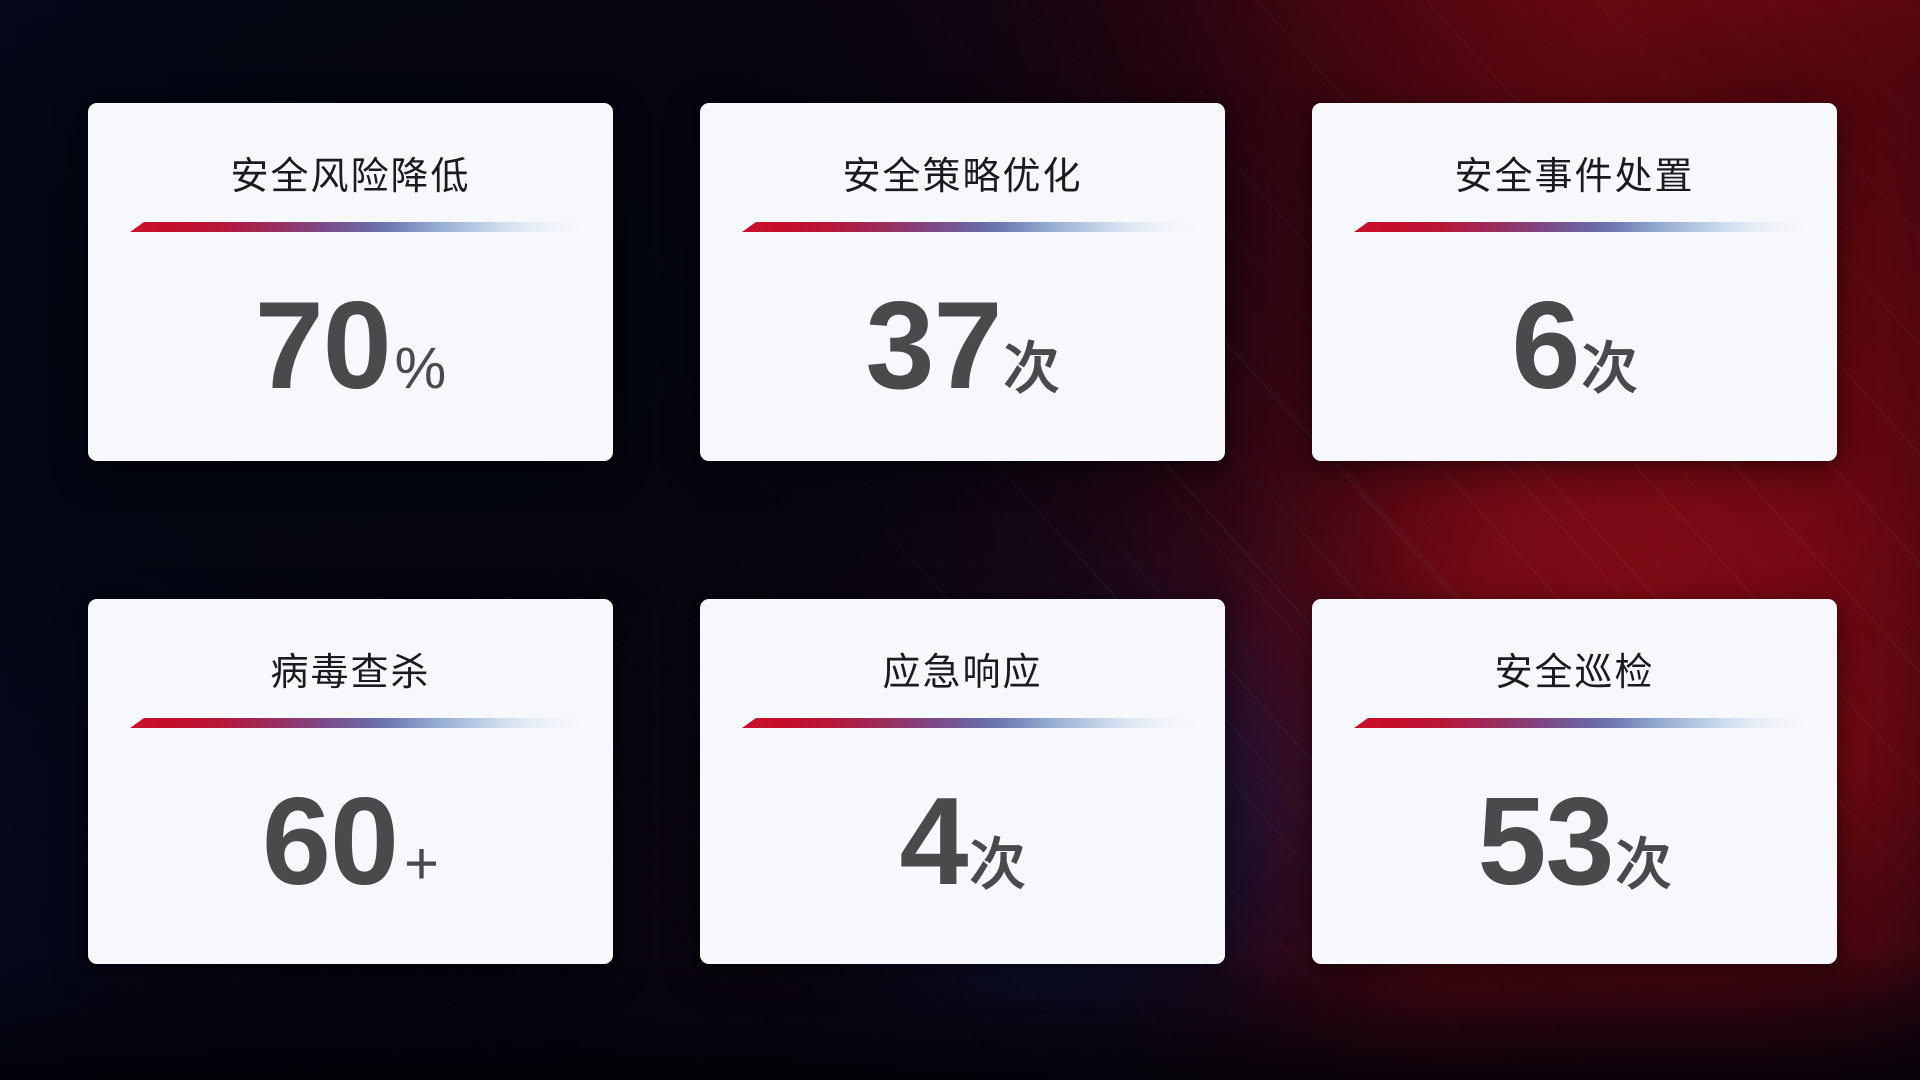 The width and height of the screenshot is (1920, 1080). What do you see at coordinates (330, 842) in the screenshot?
I see `metric-value-number: 60` at bounding box center [330, 842].